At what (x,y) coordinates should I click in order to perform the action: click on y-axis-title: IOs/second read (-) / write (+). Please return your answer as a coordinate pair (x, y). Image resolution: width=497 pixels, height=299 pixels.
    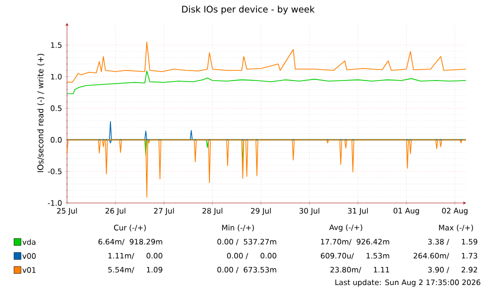
    Looking at the image, I should click on (40, 113).